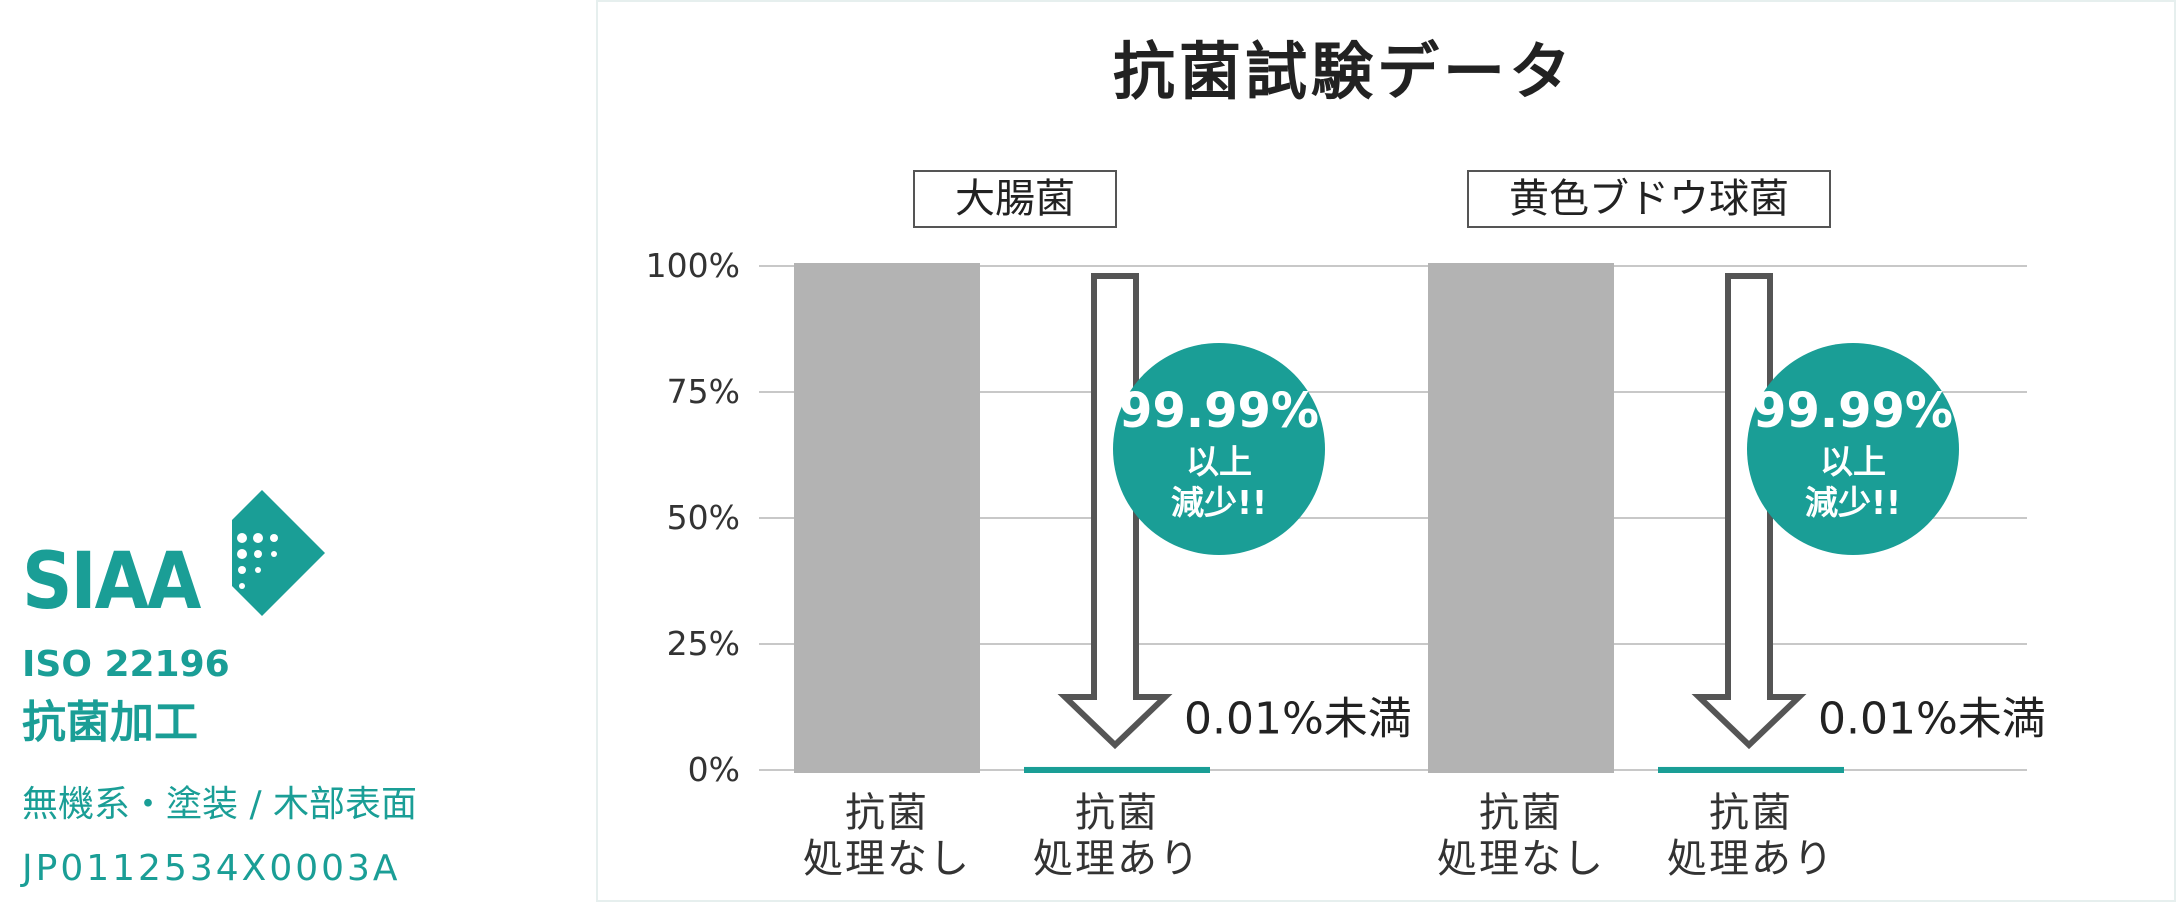 This screenshot has width=2181, height=907. Describe the element at coordinates (126, 664) in the screenshot. I see `logo-standard: ISO 22196` at that location.